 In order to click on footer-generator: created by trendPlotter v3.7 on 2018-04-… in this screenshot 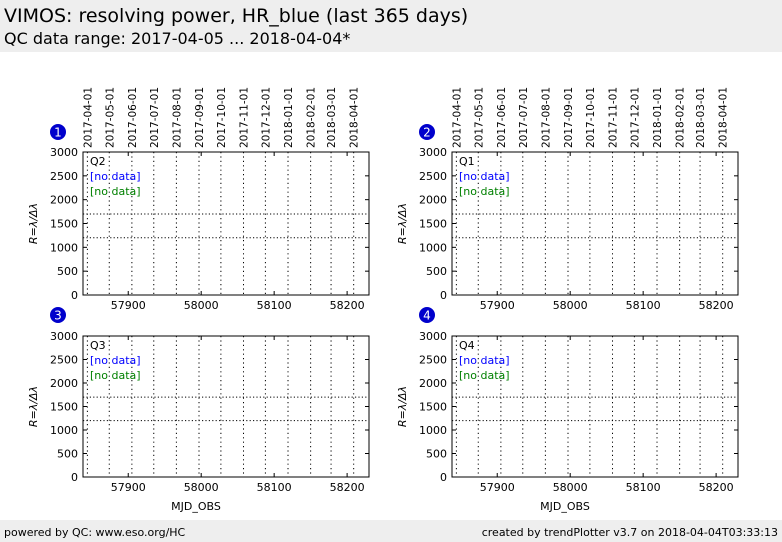, I will do `click(629, 532)`.